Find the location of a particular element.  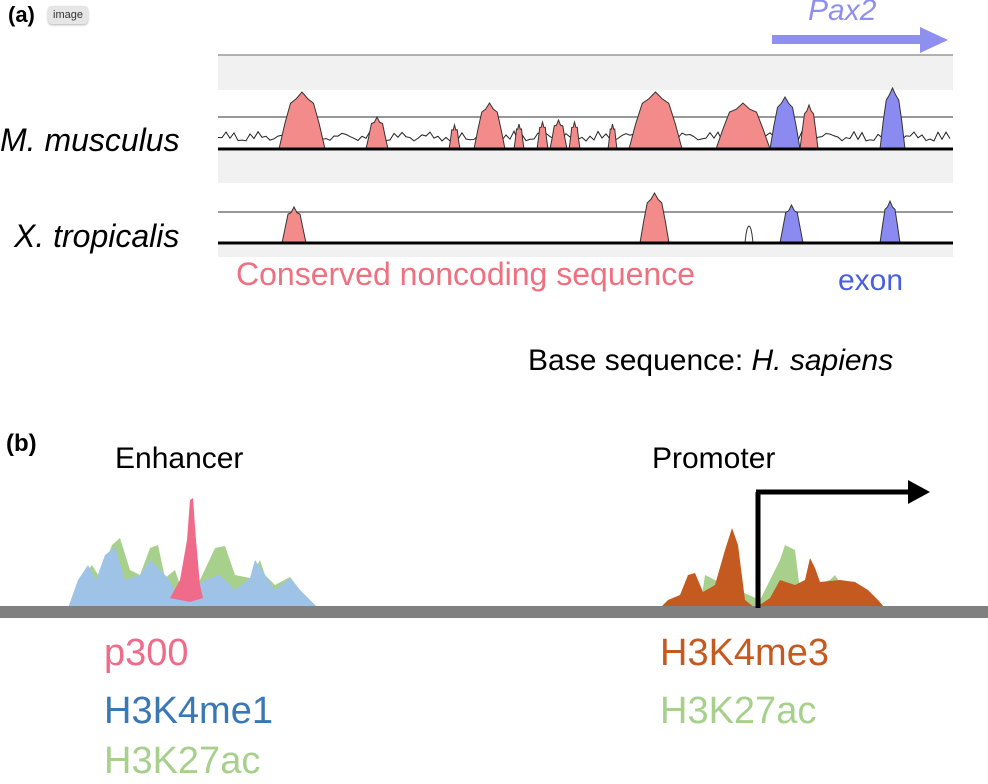

track-band-top is located at coordinates (585, 72).